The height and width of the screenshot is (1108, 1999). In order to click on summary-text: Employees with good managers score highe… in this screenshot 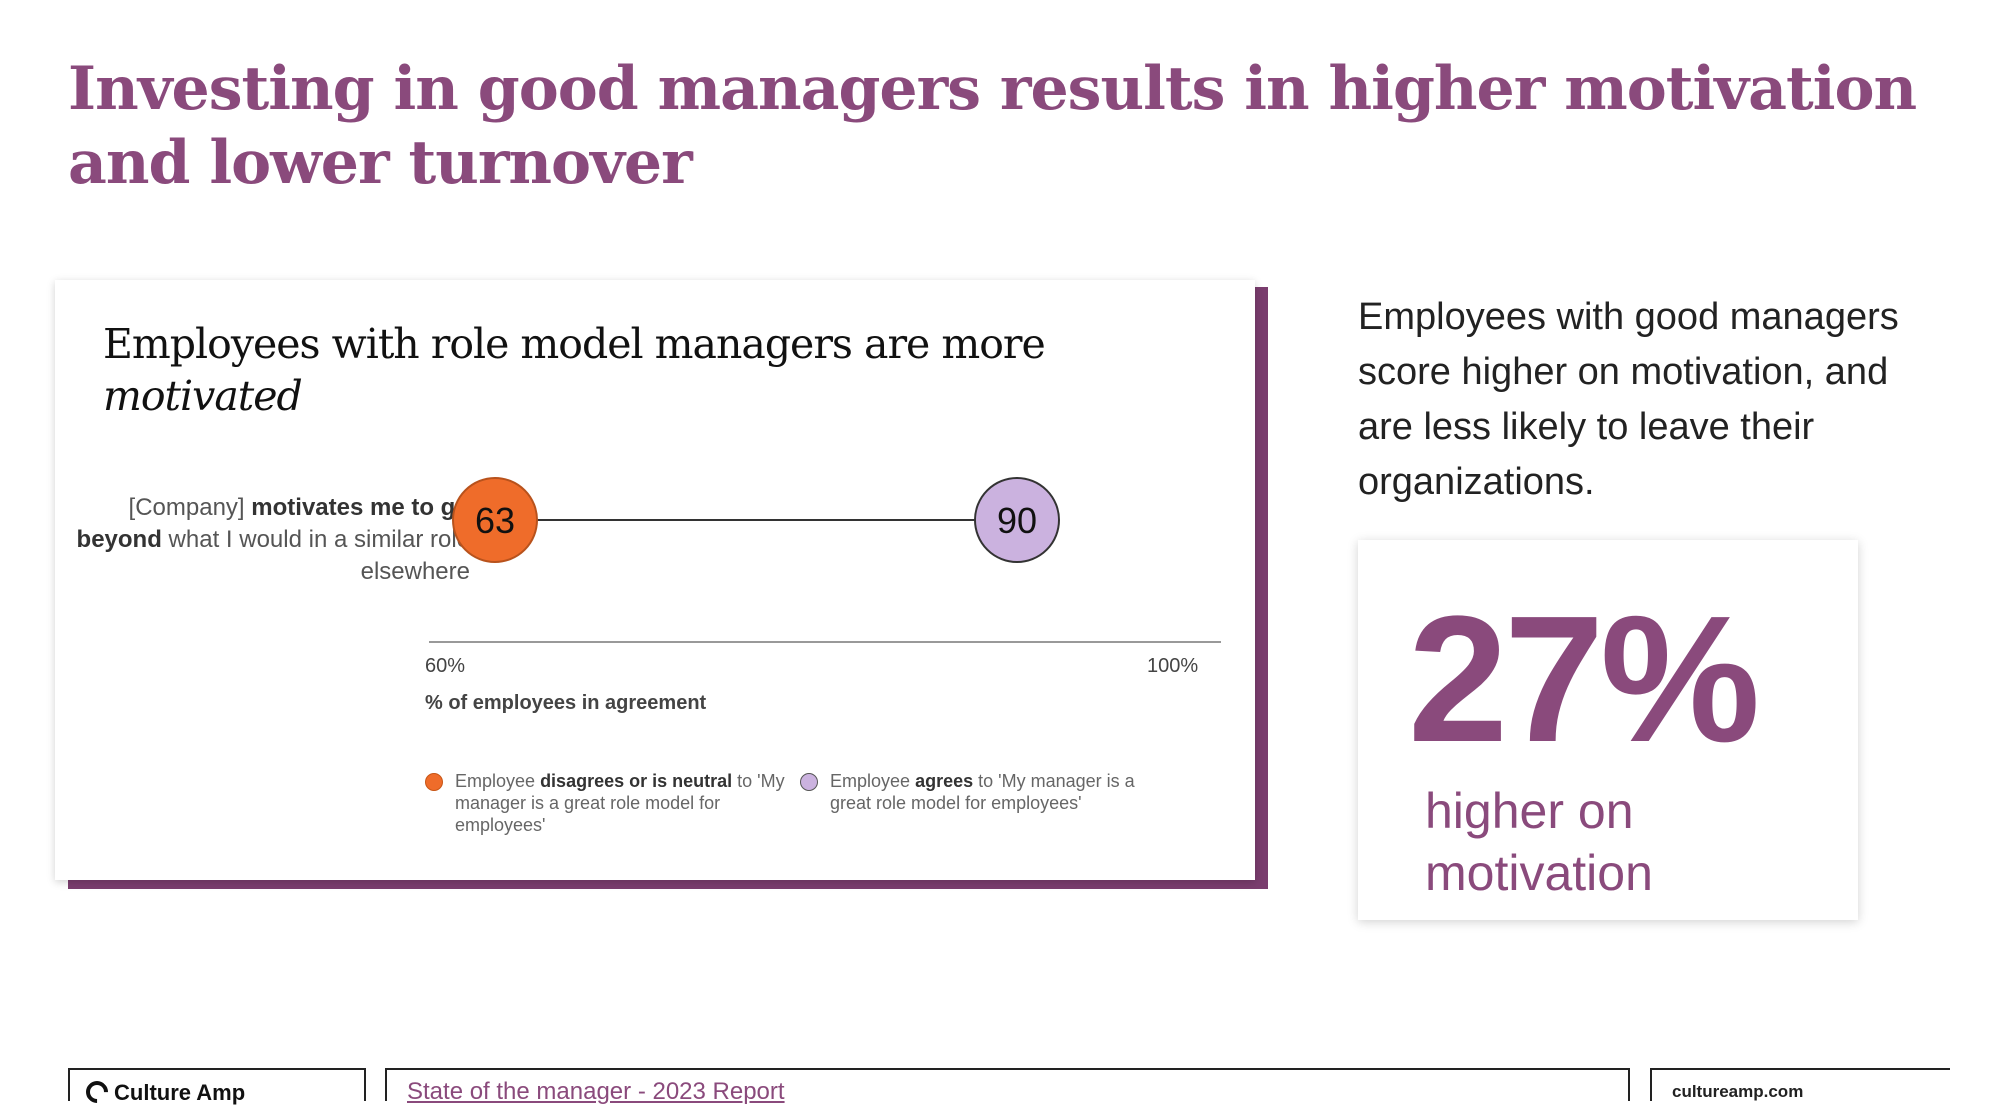, I will do `click(1628, 399)`.